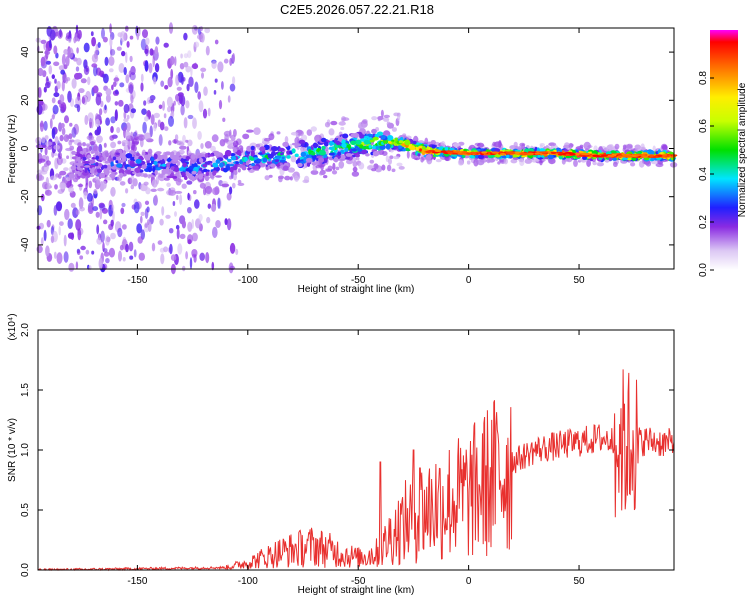 This screenshot has width=750, height=600. What do you see at coordinates (706, 174) in the screenshot?
I see `colorbar-ticks: 0.0 0.2 0.4 0.6 0.8` at bounding box center [706, 174].